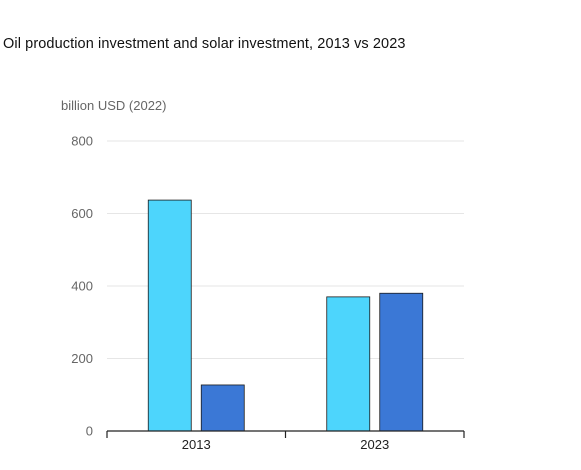 The width and height of the screenshot is (581, 470). Describe the element at coordinates (82, 286) in the screenshot. I see `y-tick-label: 400` at that location.